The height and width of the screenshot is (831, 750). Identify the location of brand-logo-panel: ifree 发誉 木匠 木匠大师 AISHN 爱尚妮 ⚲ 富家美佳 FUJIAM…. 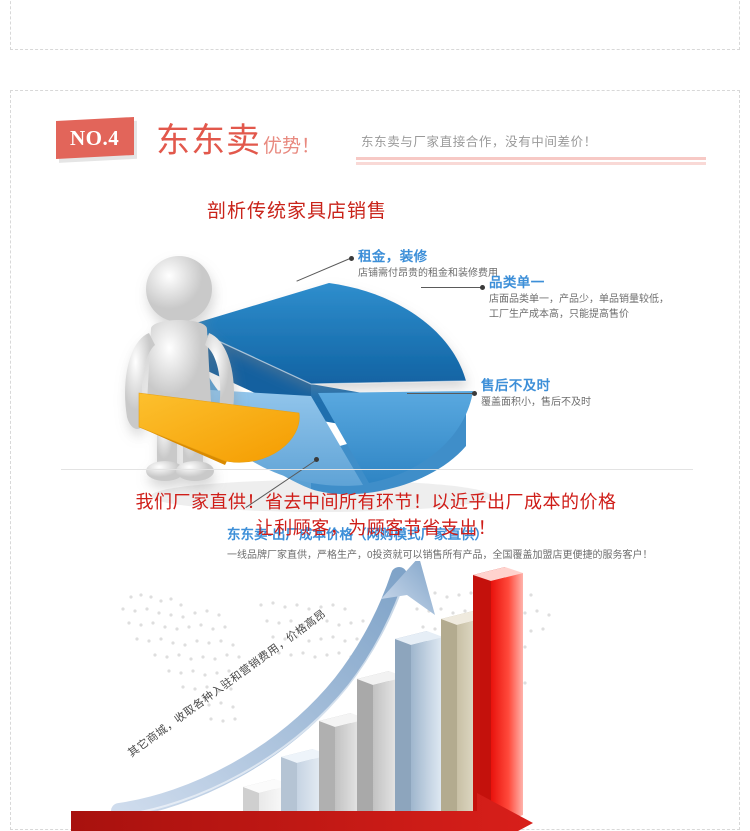
(375, 25).